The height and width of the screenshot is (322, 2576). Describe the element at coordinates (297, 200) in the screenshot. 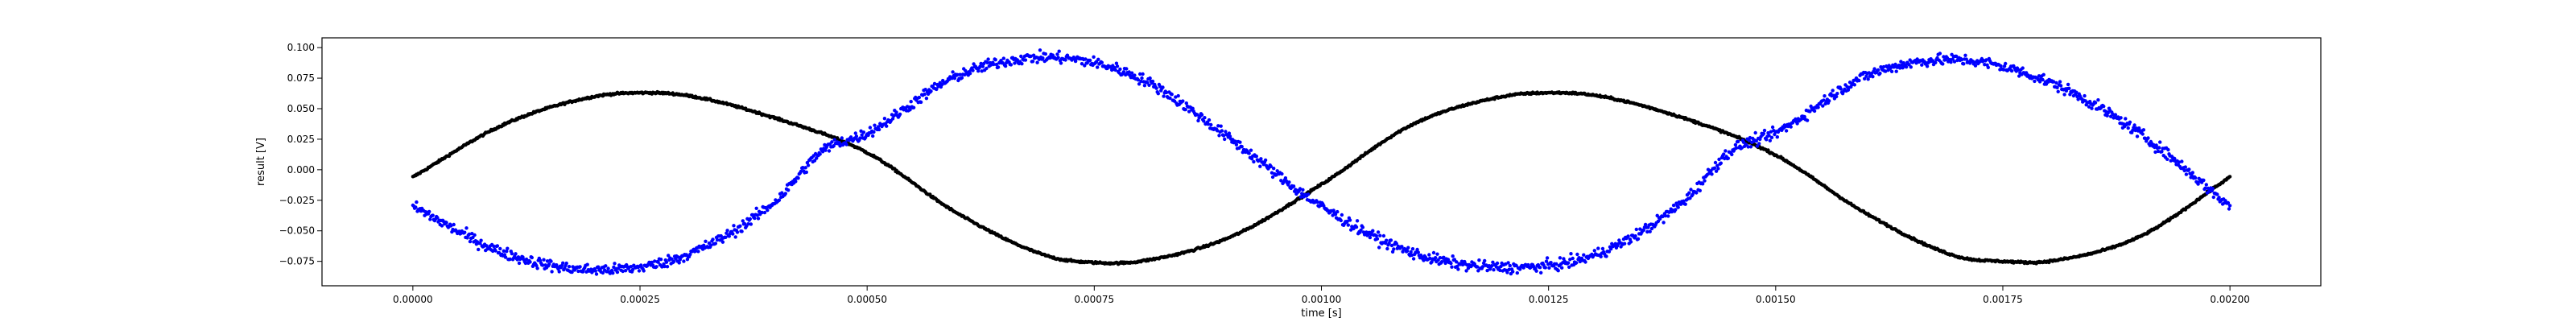

I see `y-tick-label: −0.025` at that location.